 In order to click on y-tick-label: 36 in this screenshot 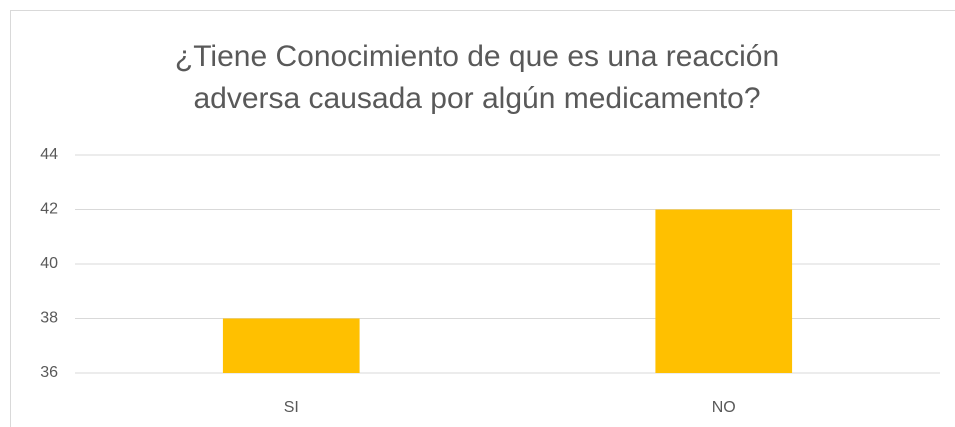, I will do `click(49, 372)`.